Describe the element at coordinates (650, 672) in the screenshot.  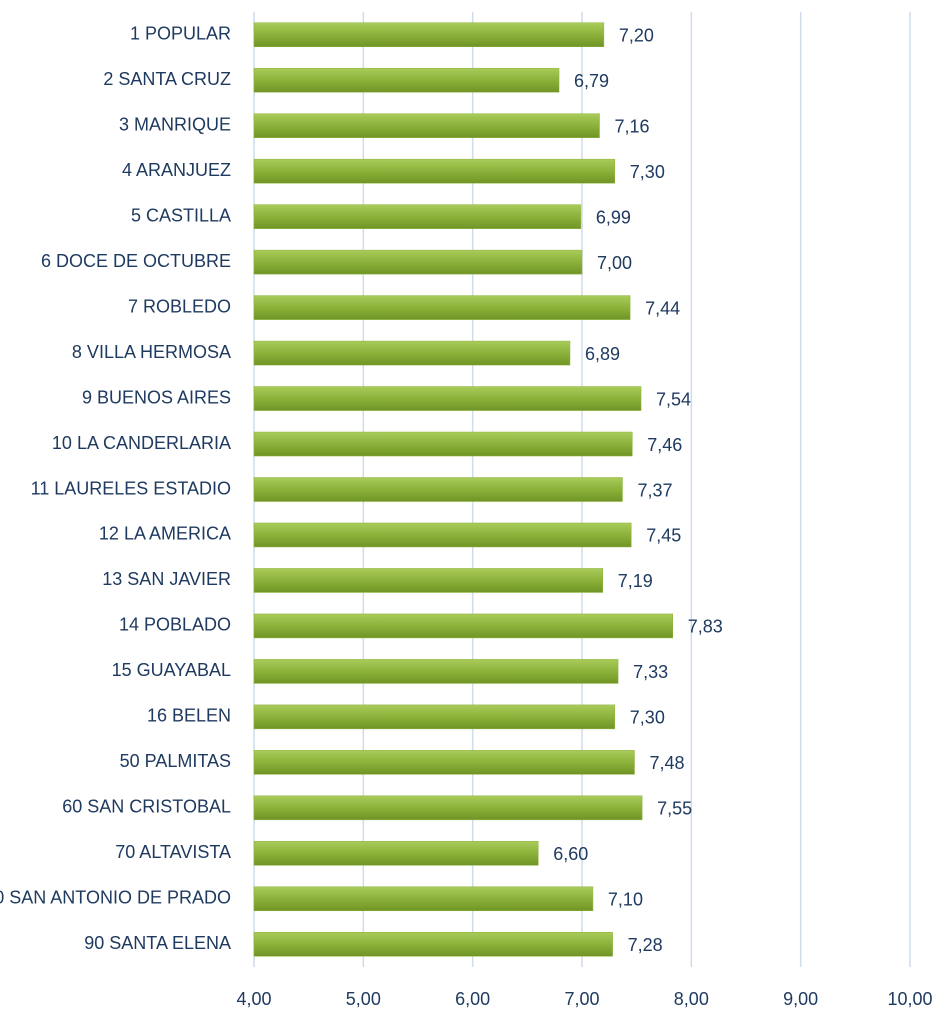
I see `value-label: 7,33` at that location.